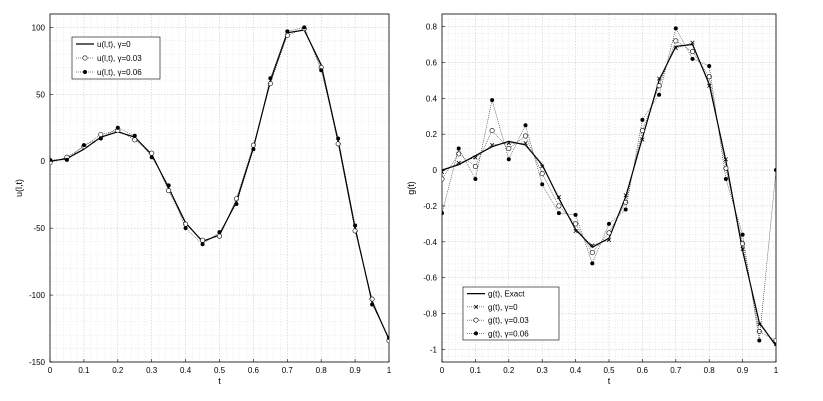  What do you see at coordinates (356, 370) in the screenshot?
I see `x-tick-label: 0.9` at bounding box center [356, 370].